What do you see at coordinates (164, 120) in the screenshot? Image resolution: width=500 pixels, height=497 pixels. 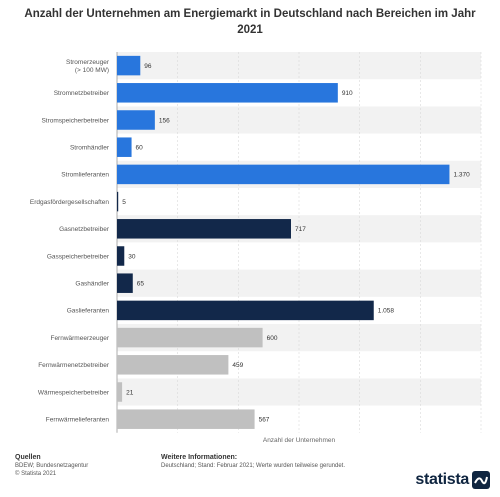 I see `value-label: 156` at bounding box center [164, 120].